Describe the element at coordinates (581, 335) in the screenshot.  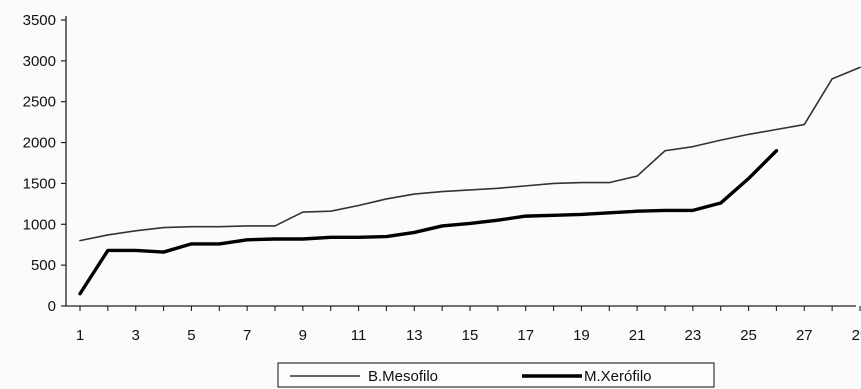
I see `x-tick-label: 19` at that location.